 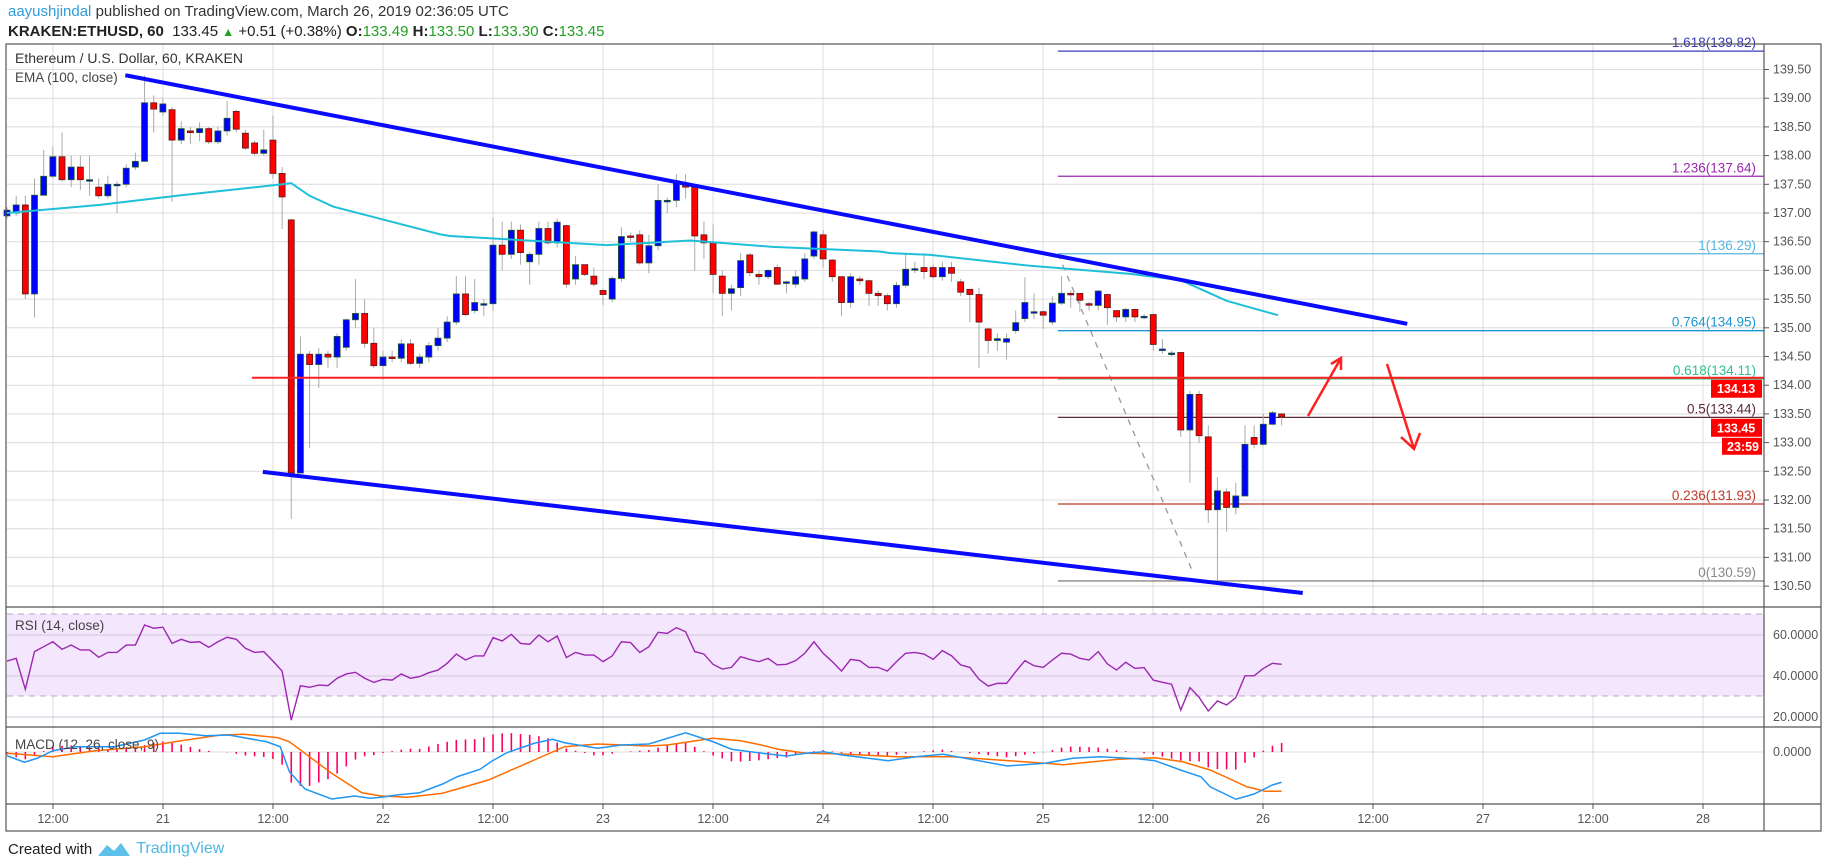 I want to click on rsi-pane, so click(x=644, y=672).